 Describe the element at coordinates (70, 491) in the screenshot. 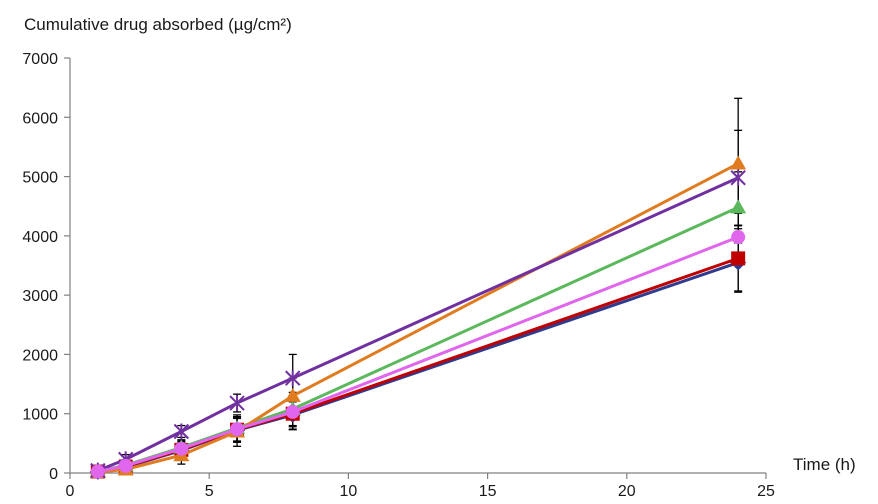

I see `x-tick-label: 0` at that location.